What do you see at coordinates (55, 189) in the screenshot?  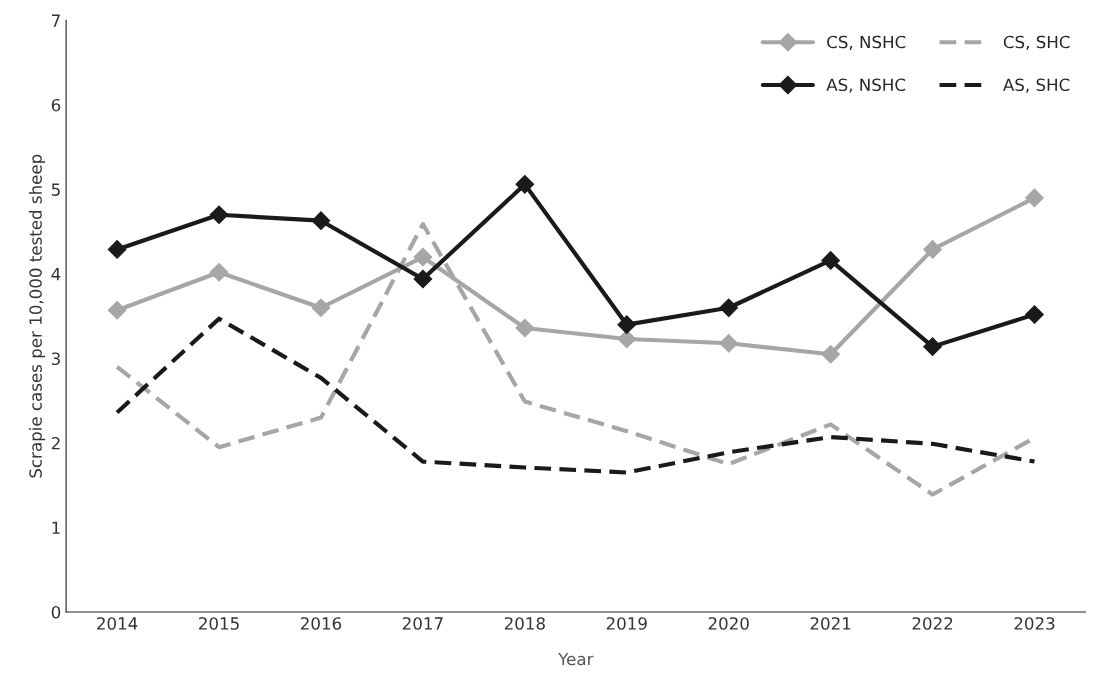 I see `y-tick-label: 5` at bounding box center [55, 189].